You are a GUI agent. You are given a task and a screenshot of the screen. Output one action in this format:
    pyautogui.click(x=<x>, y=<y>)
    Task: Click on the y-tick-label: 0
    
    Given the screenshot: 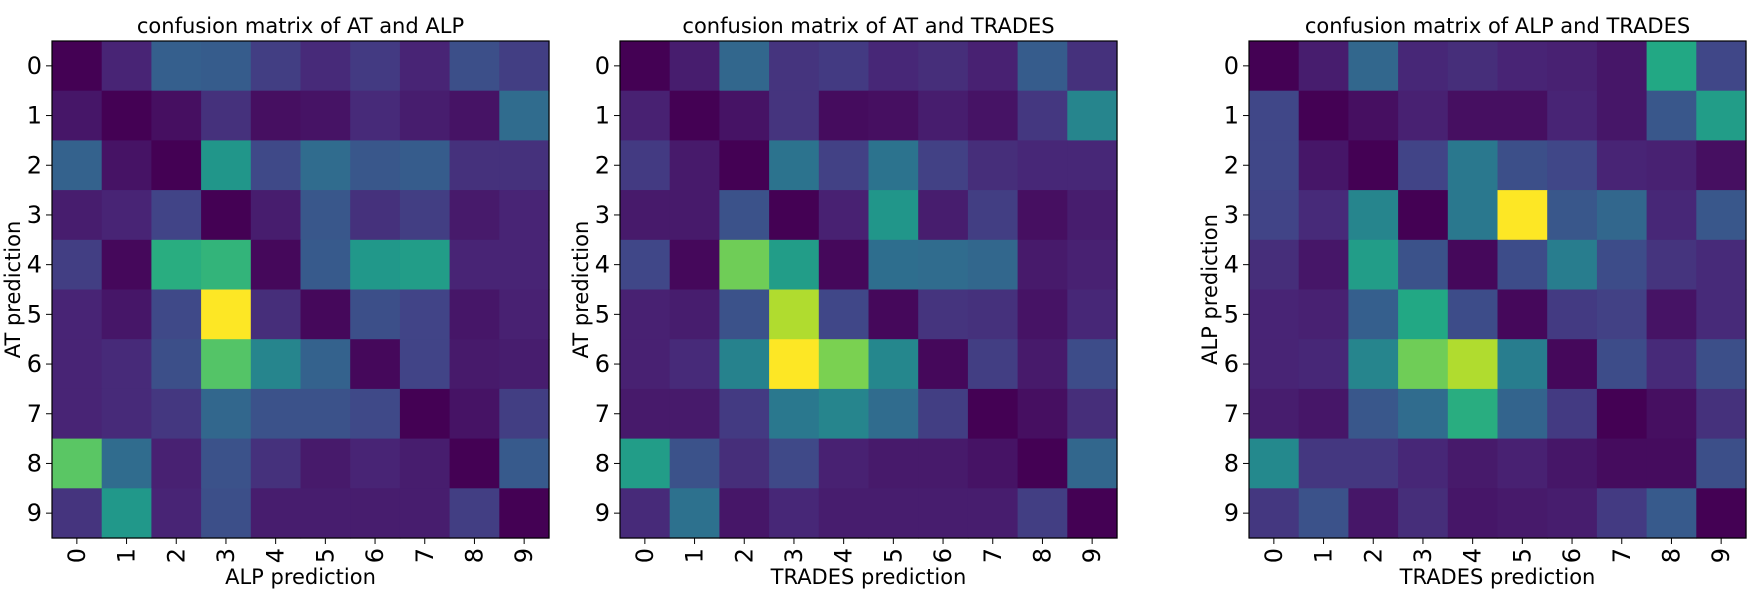 What is the action you would take?
    pyautogui.click(x=1231, y=66)
    